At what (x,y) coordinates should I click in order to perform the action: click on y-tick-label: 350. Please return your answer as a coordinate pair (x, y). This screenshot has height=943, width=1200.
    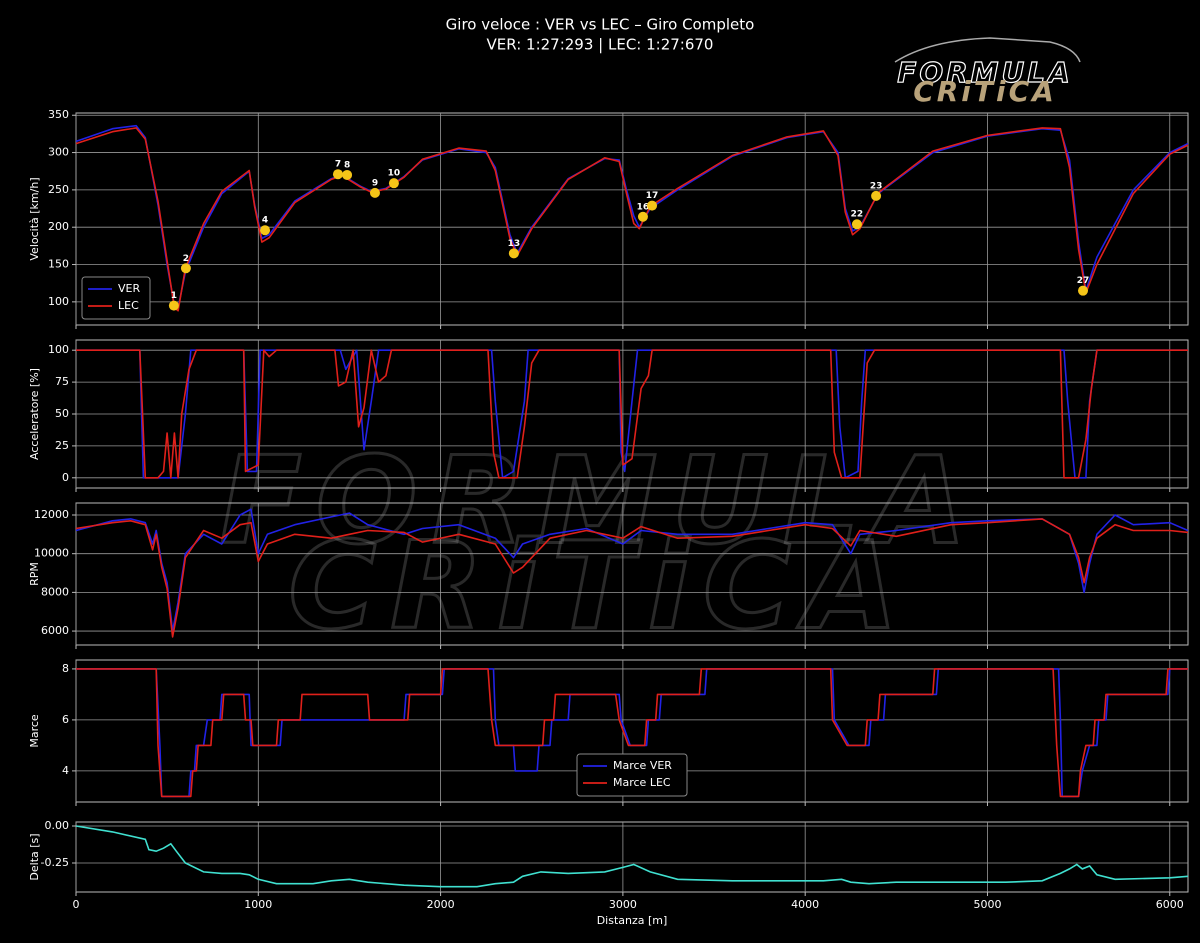
    Looking at the image, I should click on (58, 114).